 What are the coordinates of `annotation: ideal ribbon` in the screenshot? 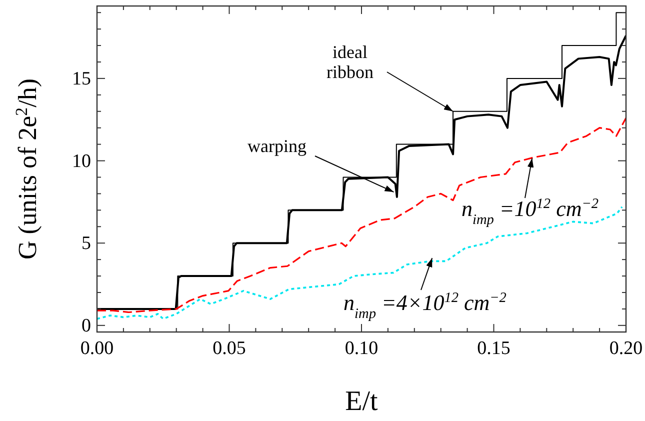 It's located at (350, 62).